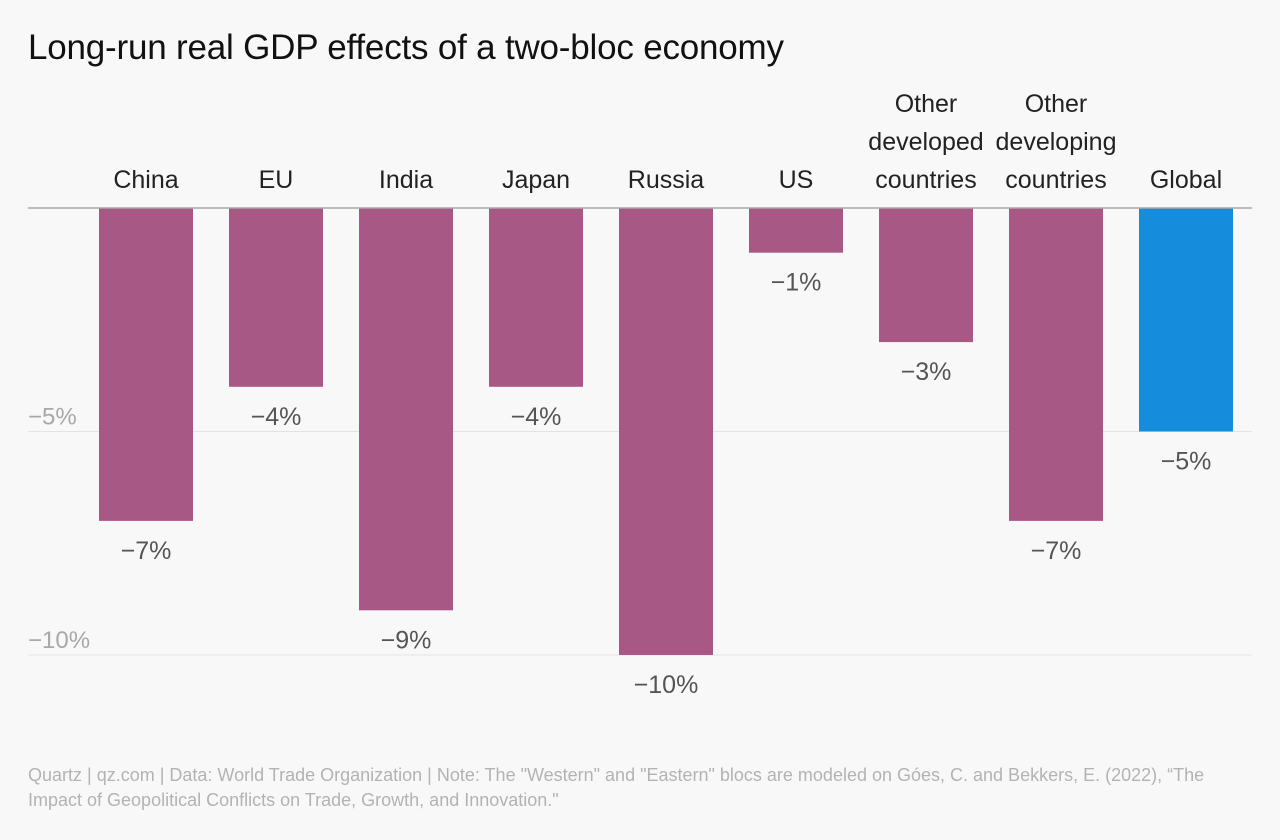 This screenshot has width=1280, height=840. Describe the element at coordinates (1186, 462) in the screenshot. I see `data-label: −5%` at that location.